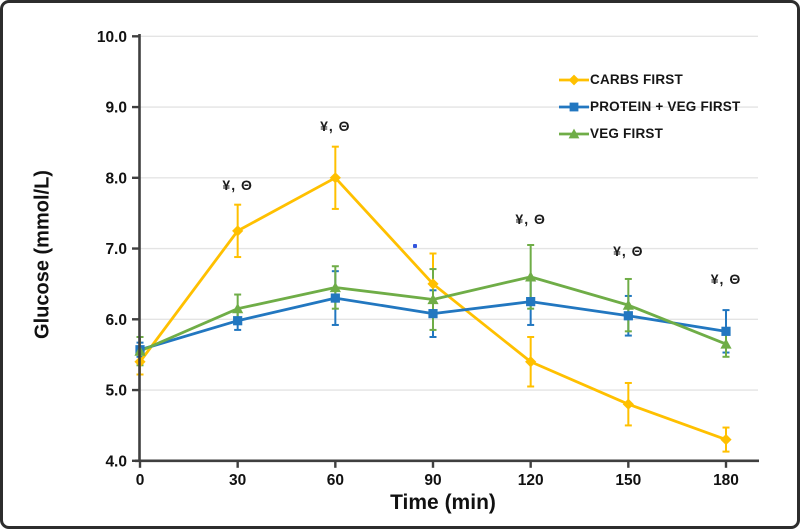 This screenshot has width=800, height=529. I want to click on y-tick-label: 7.0, so click(116, 249).